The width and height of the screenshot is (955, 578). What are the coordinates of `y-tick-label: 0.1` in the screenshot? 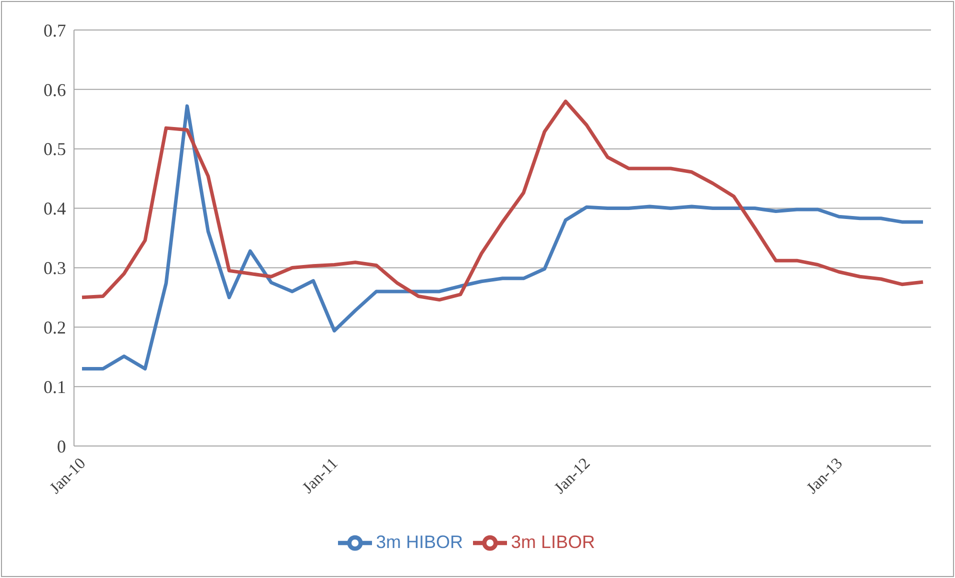 It's located at (55, 386).